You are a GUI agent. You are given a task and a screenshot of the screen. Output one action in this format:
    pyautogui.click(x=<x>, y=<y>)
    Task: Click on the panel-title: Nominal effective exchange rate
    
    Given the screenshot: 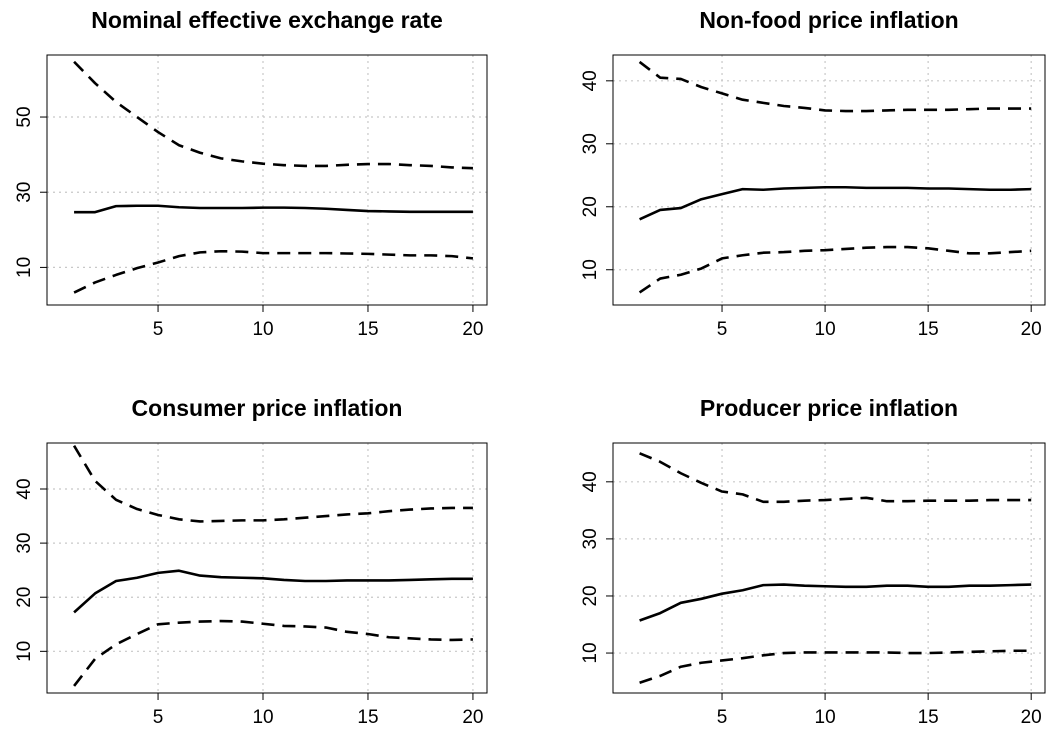 What is the action you would take?
    pyautogui.click(x=267, y=20)
    